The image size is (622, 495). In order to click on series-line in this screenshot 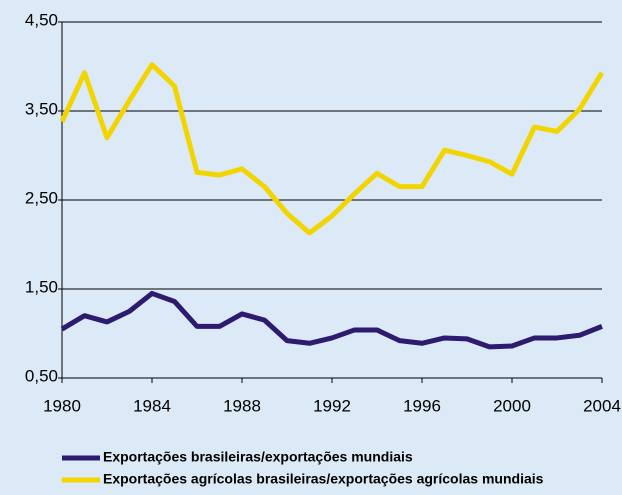, I will do `click(331, 320)`.